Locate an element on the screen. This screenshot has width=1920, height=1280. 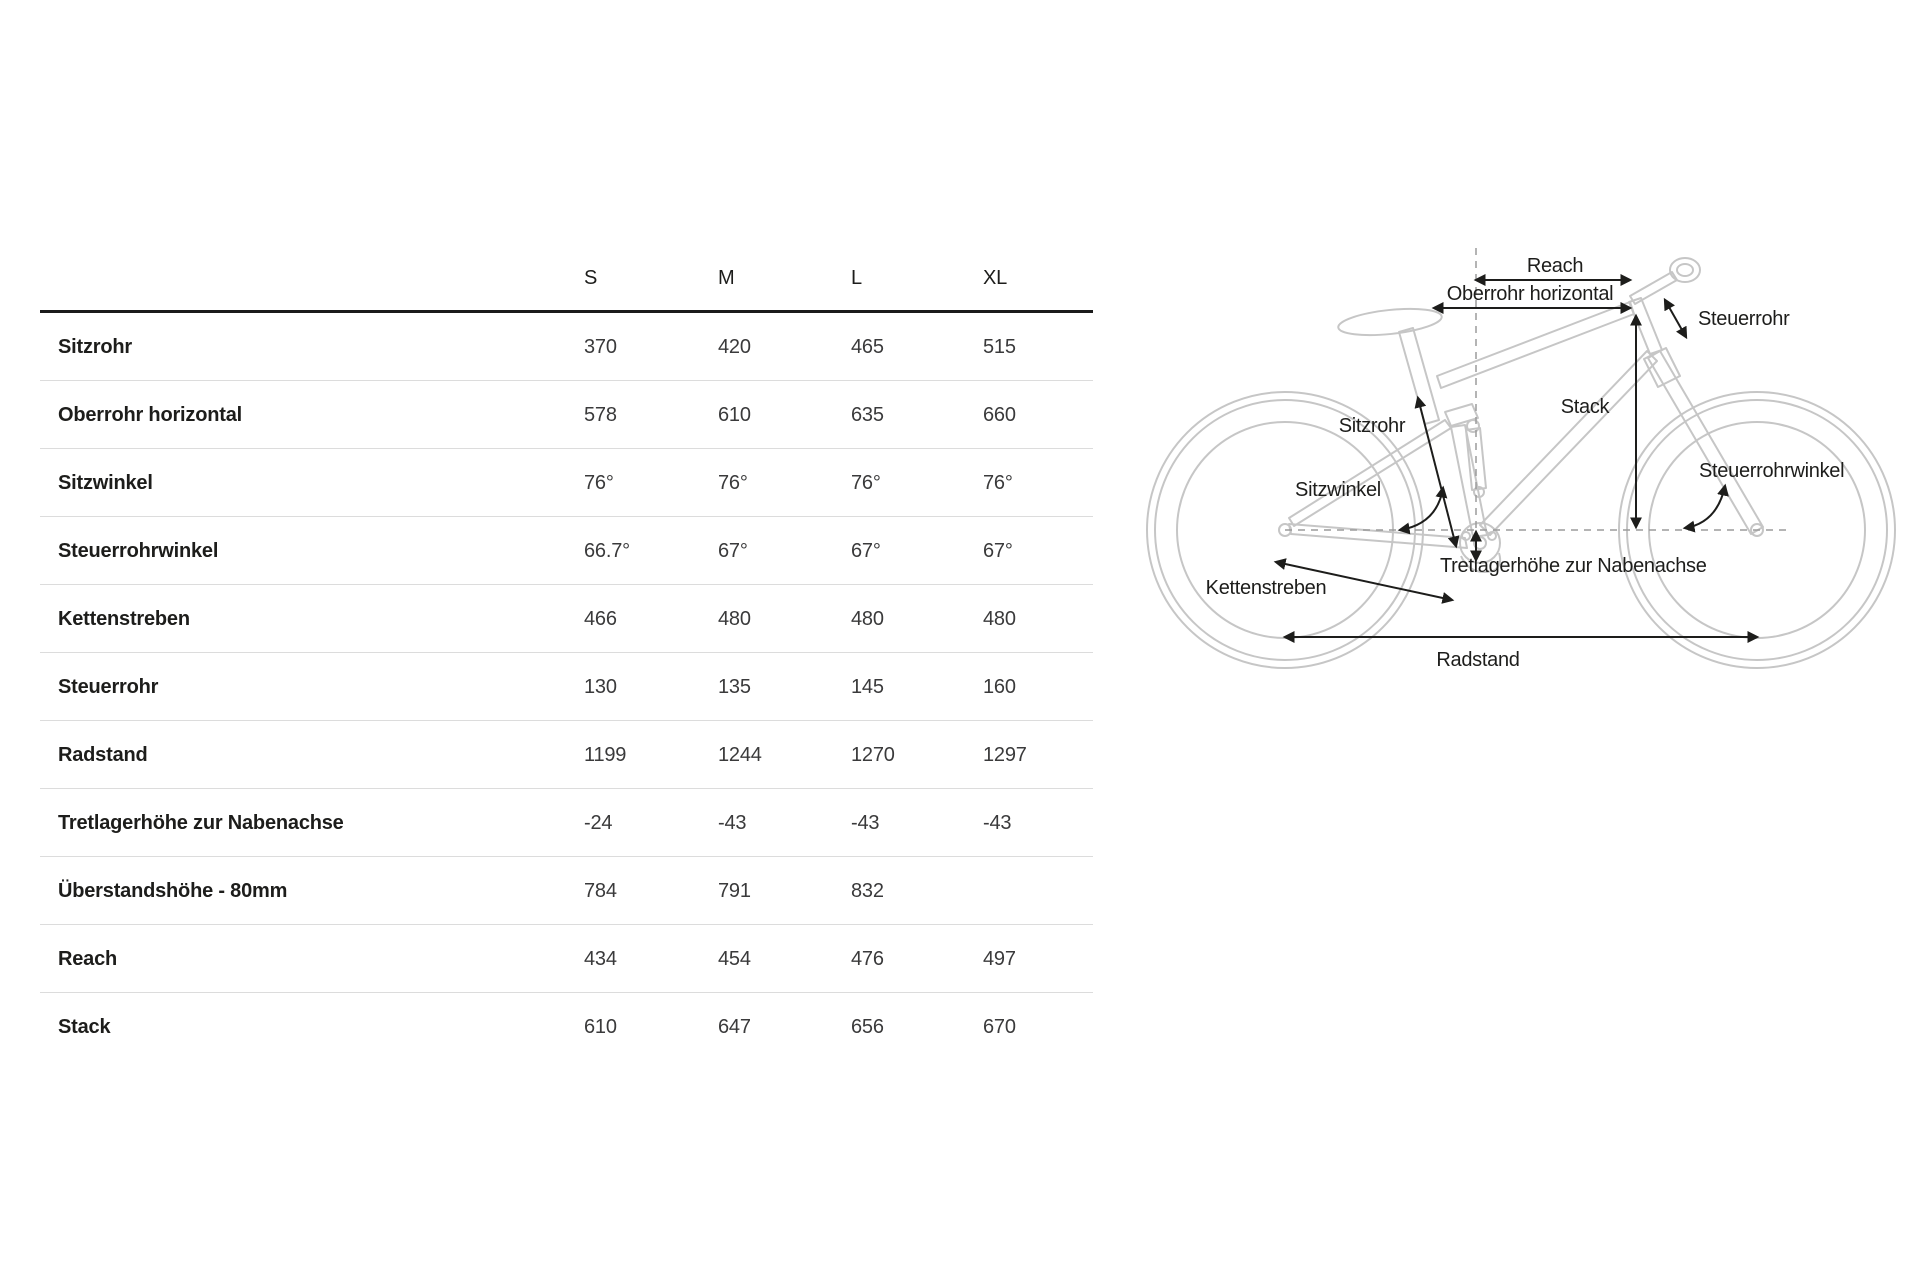
cell-m: -43 is located at coordinates (732, 822).